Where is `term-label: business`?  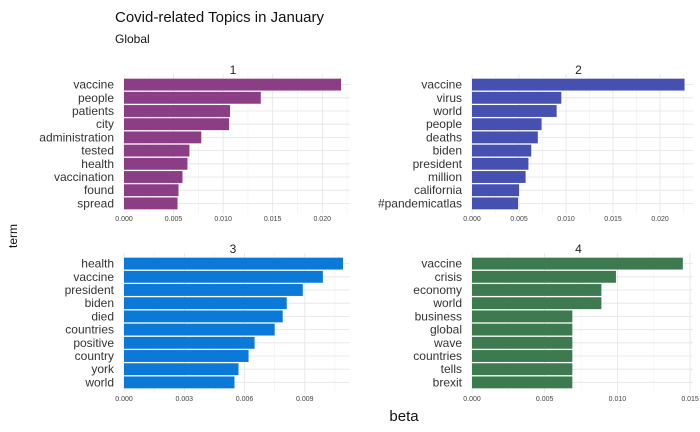 term-label: business is located at coordinates (438, 316).